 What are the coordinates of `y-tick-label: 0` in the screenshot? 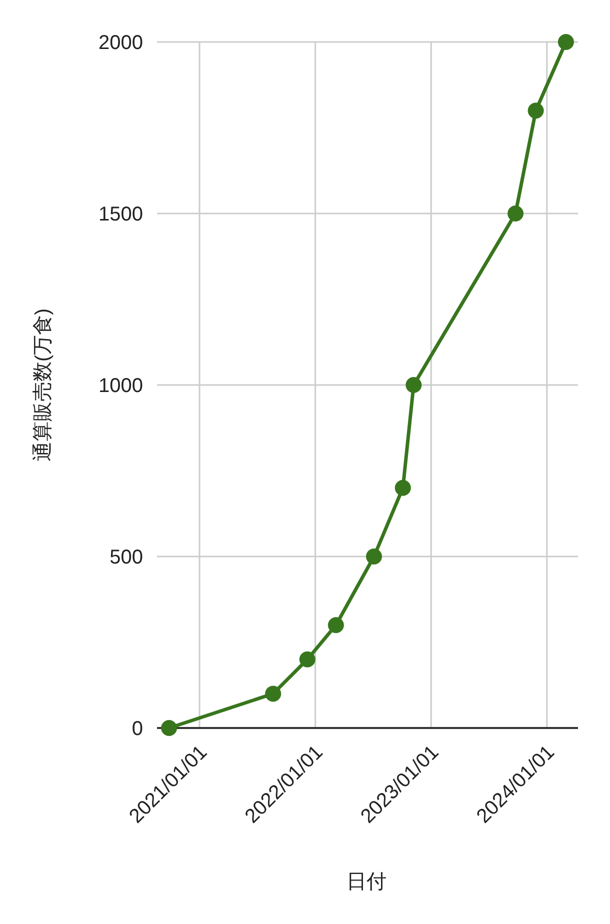 It's located at (137, 729).